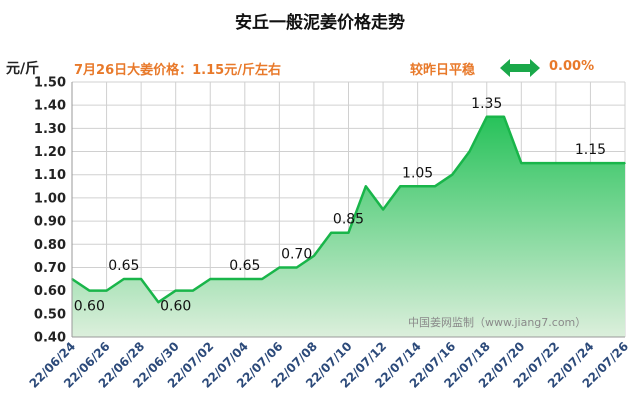 The height and width of the screenshot is (410, 640). I want to click on double-arrow-icon, so click(520, 68).